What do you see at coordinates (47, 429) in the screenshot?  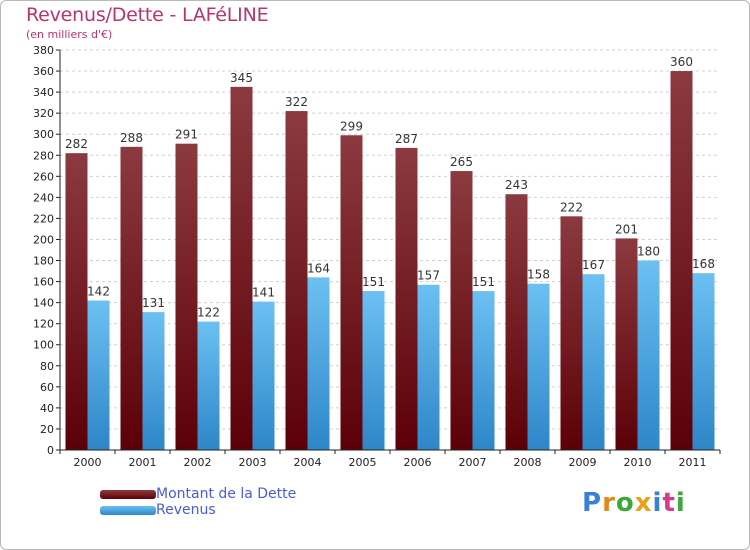 I see `y-tick-label: 20` at bounding box center [47, 429].